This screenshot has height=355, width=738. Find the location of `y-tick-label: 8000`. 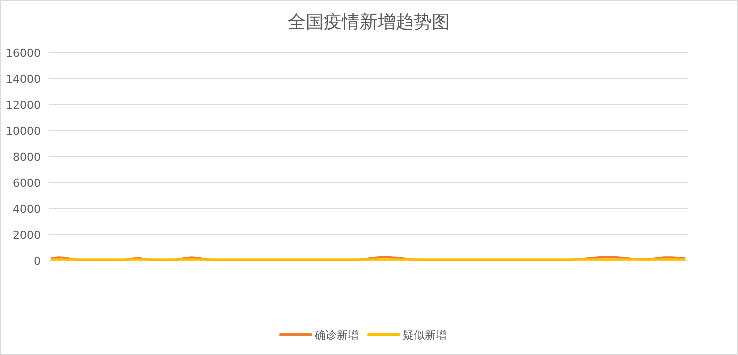

y-tick-label: 8000 is located at coordinates (27, 157).